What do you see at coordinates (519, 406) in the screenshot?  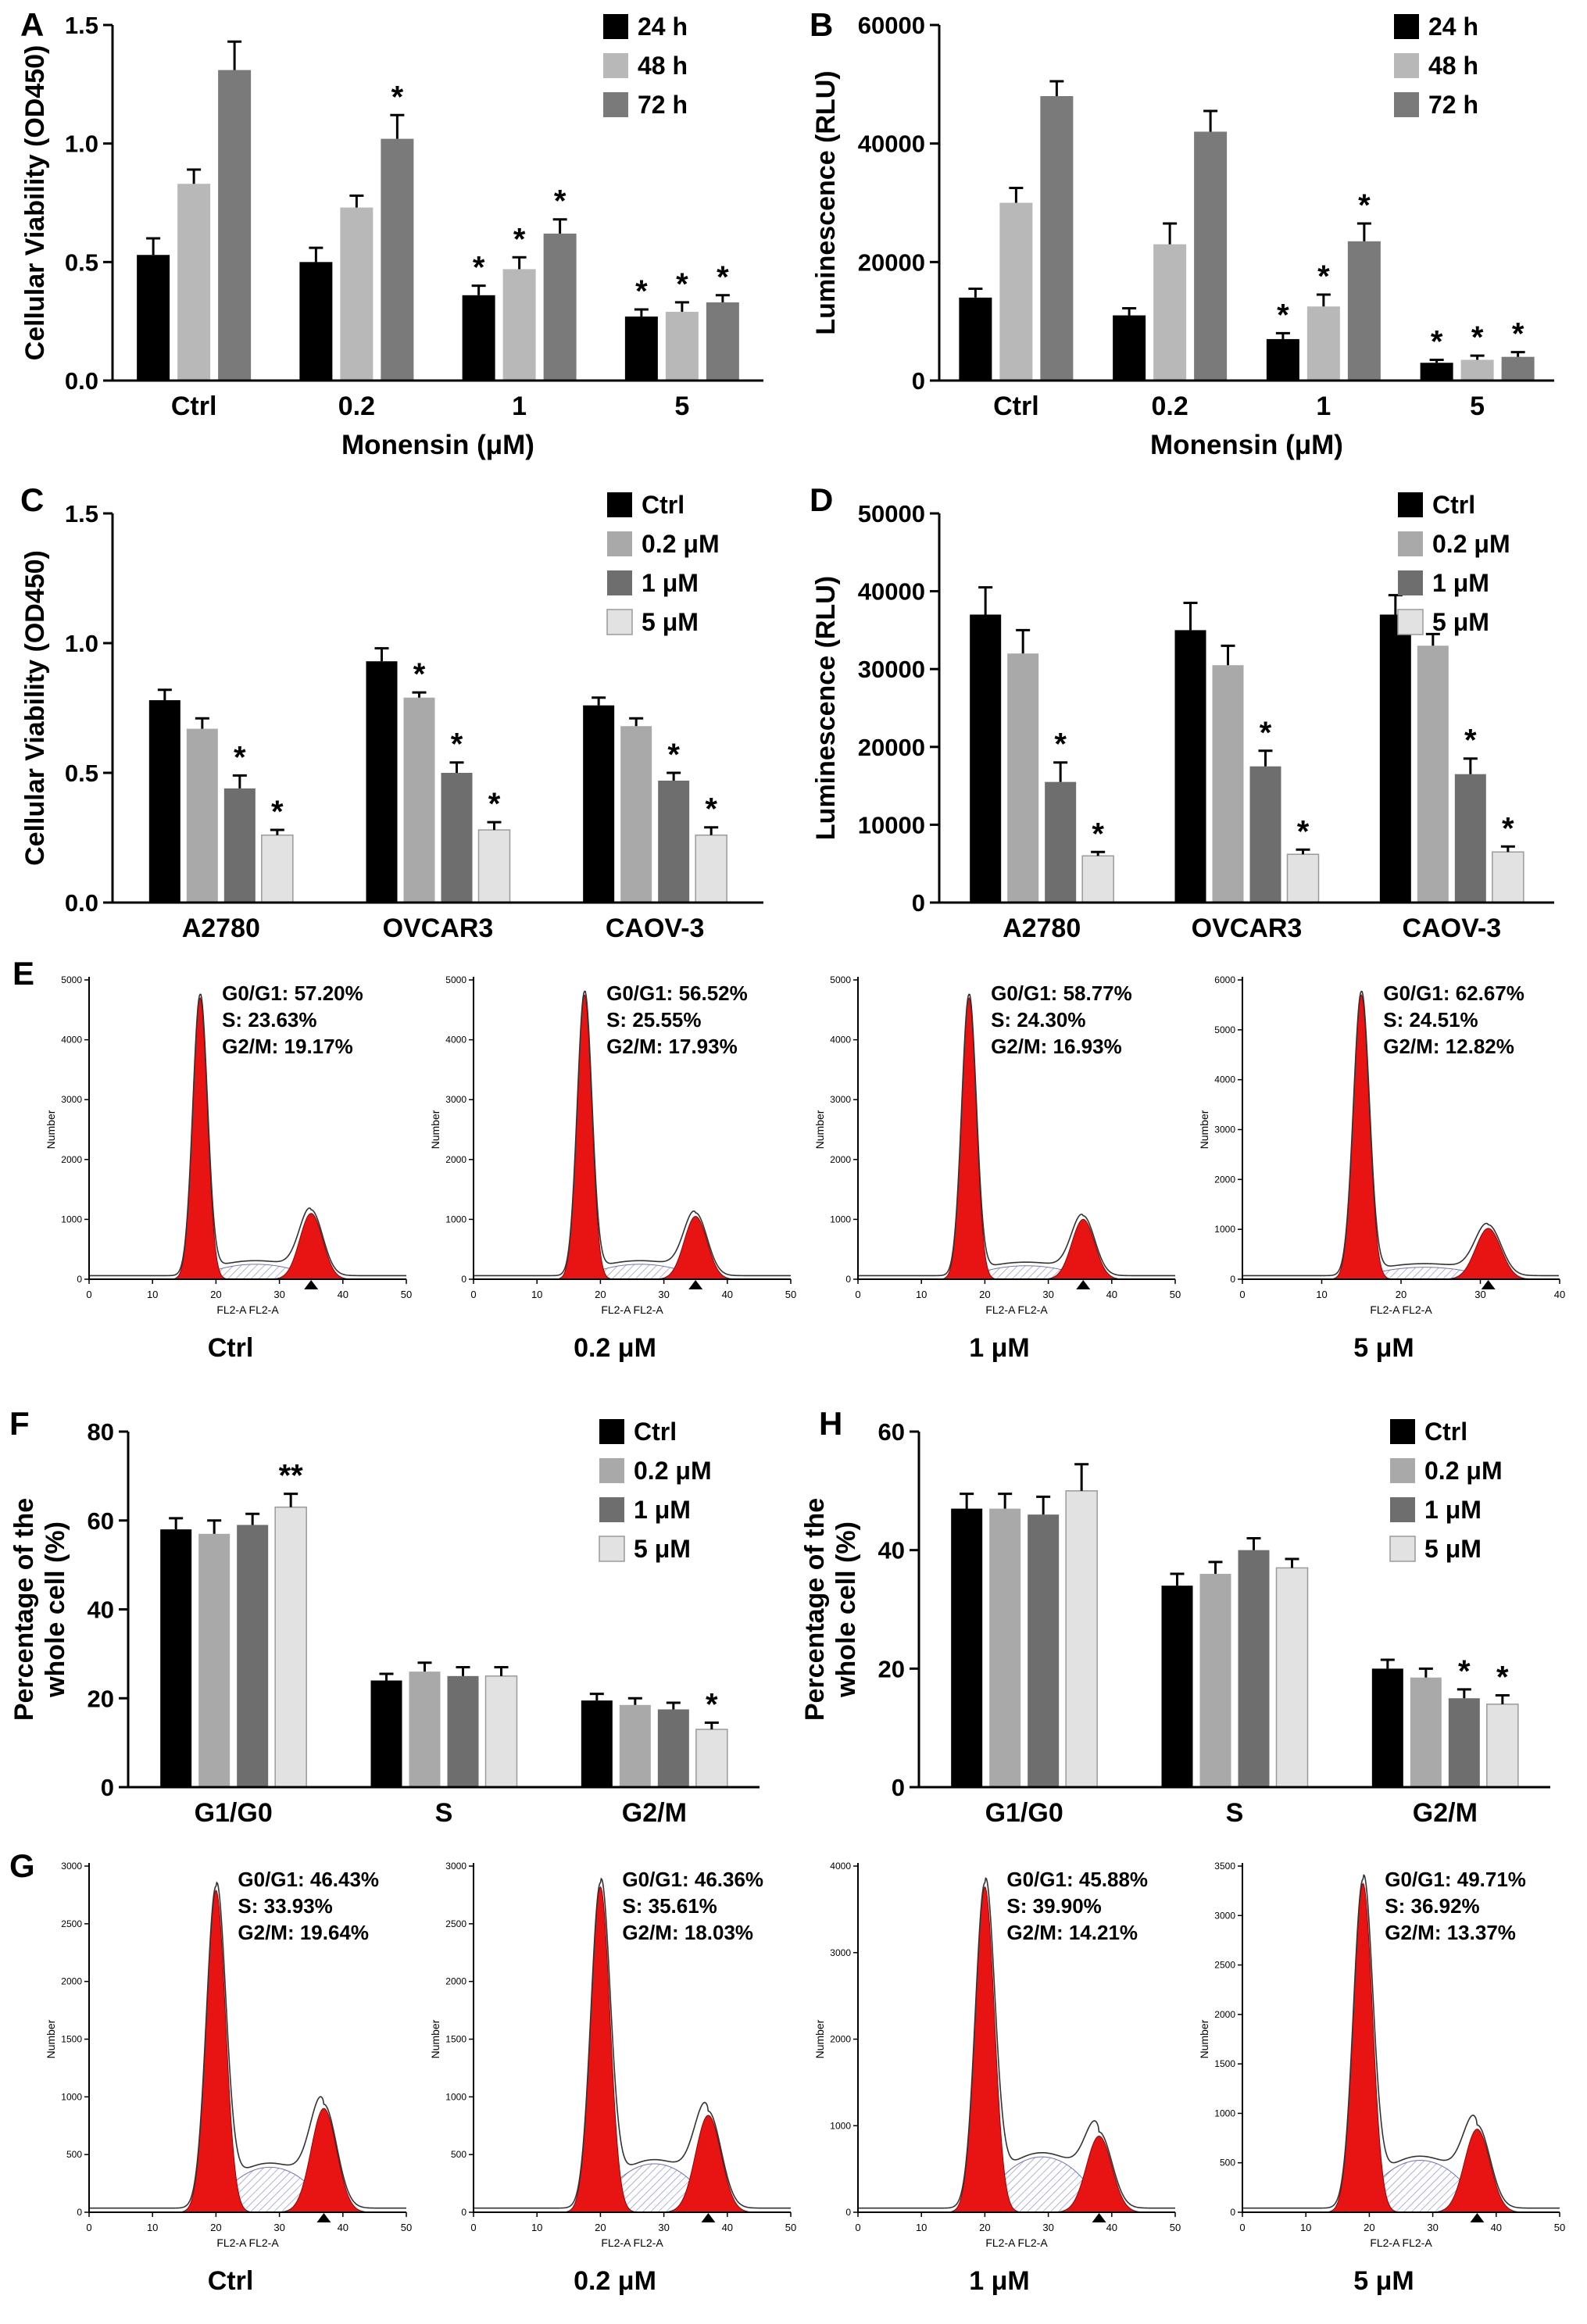 I see `x-category-label: 1` at bounding box center [519, 406].